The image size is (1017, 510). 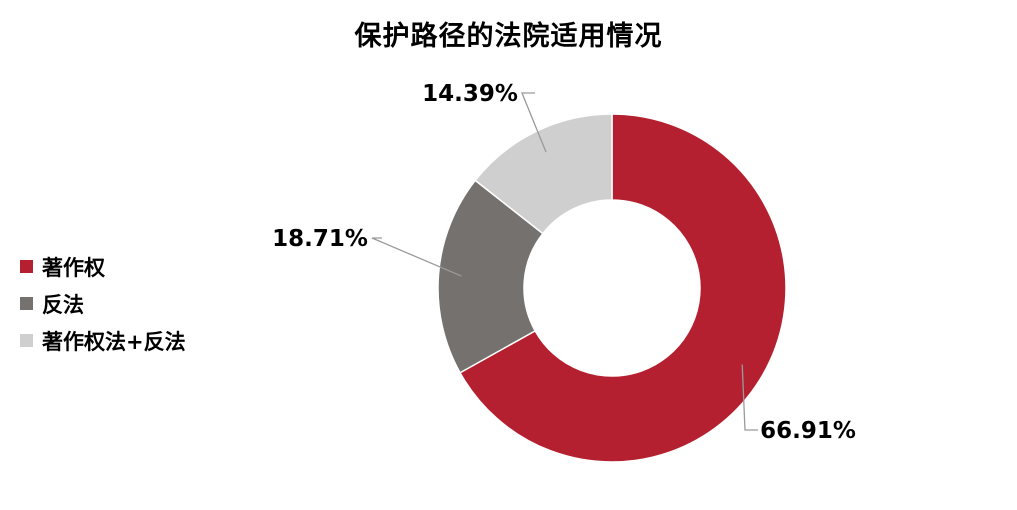 What do you see at coordinates (808, 431) in the screenshot?
I see `label-copyright: 66.91%` at bounding box center [808, 431].